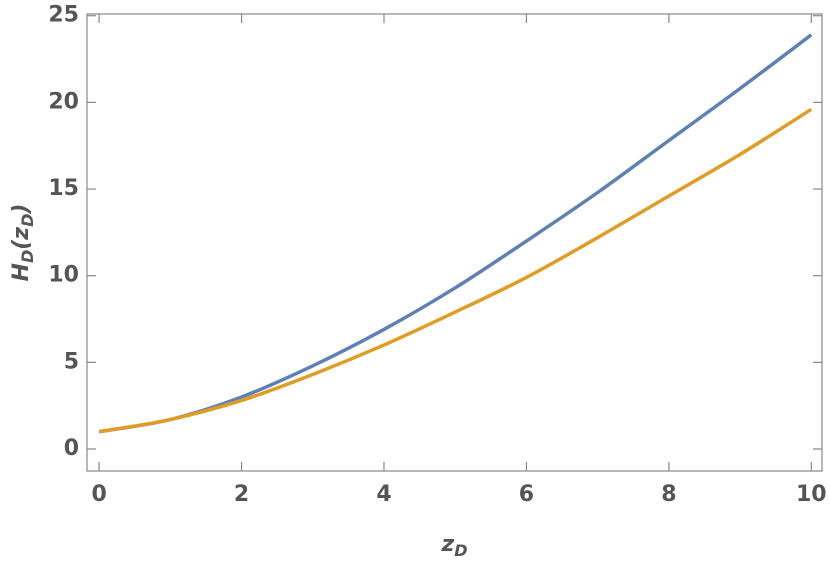 Image resolution: width=830 pixels, height=563 pixels. What do you see at coordinates (811, 494) in the screenshot?
I see `x-tick-label: 10` at bounding box center [811, 494].